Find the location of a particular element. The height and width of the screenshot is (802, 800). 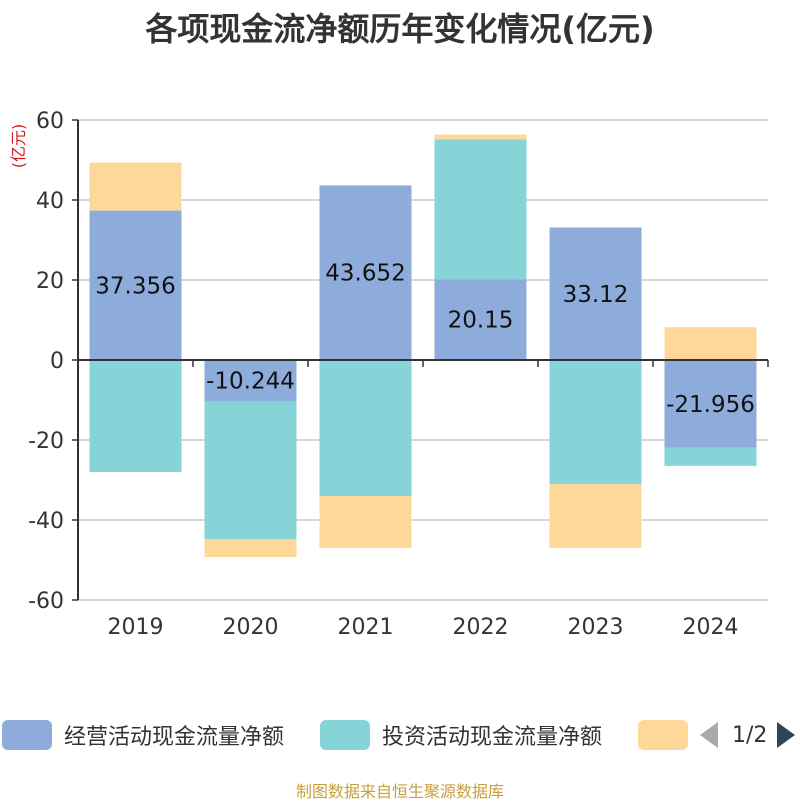

x-tick-label: 2024 is located at coordinates (711, 627).